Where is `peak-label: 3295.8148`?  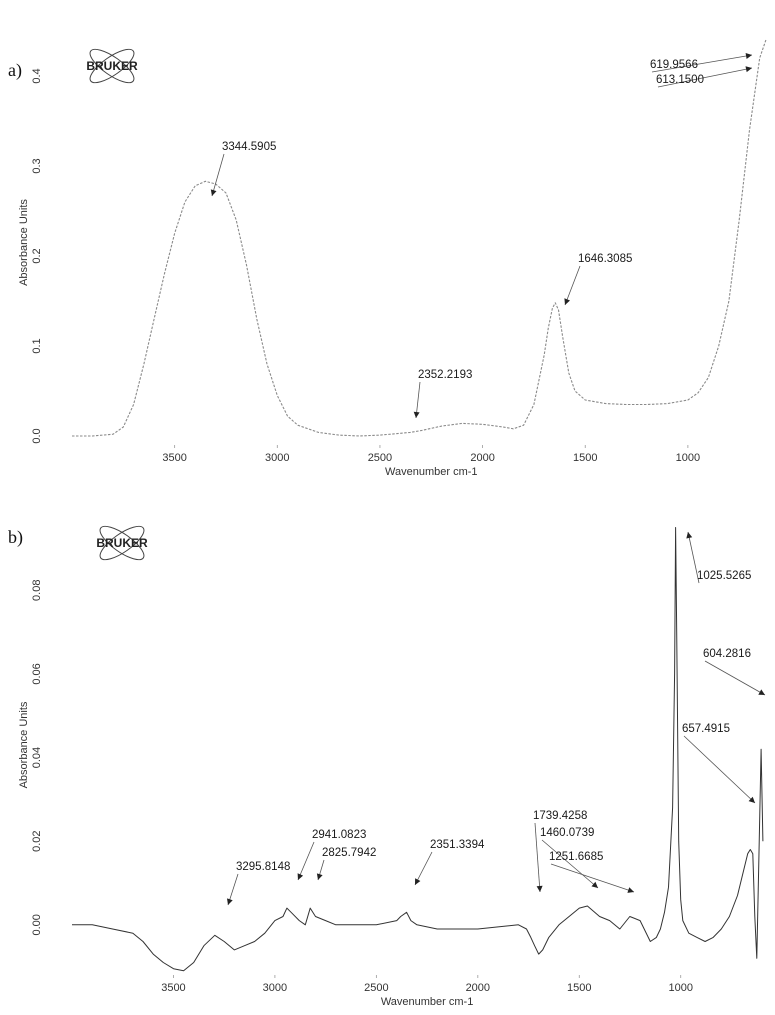
peak-label: 3295.8148 is located at coordinates (263, 867).